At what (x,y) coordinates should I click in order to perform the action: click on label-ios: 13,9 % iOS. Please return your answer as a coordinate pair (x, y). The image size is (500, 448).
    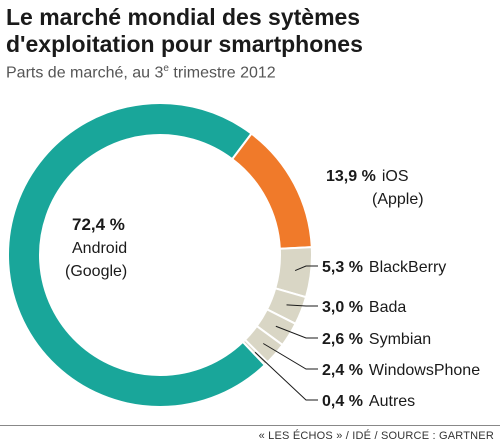
    Looking at the image, I should click on (367, 176).